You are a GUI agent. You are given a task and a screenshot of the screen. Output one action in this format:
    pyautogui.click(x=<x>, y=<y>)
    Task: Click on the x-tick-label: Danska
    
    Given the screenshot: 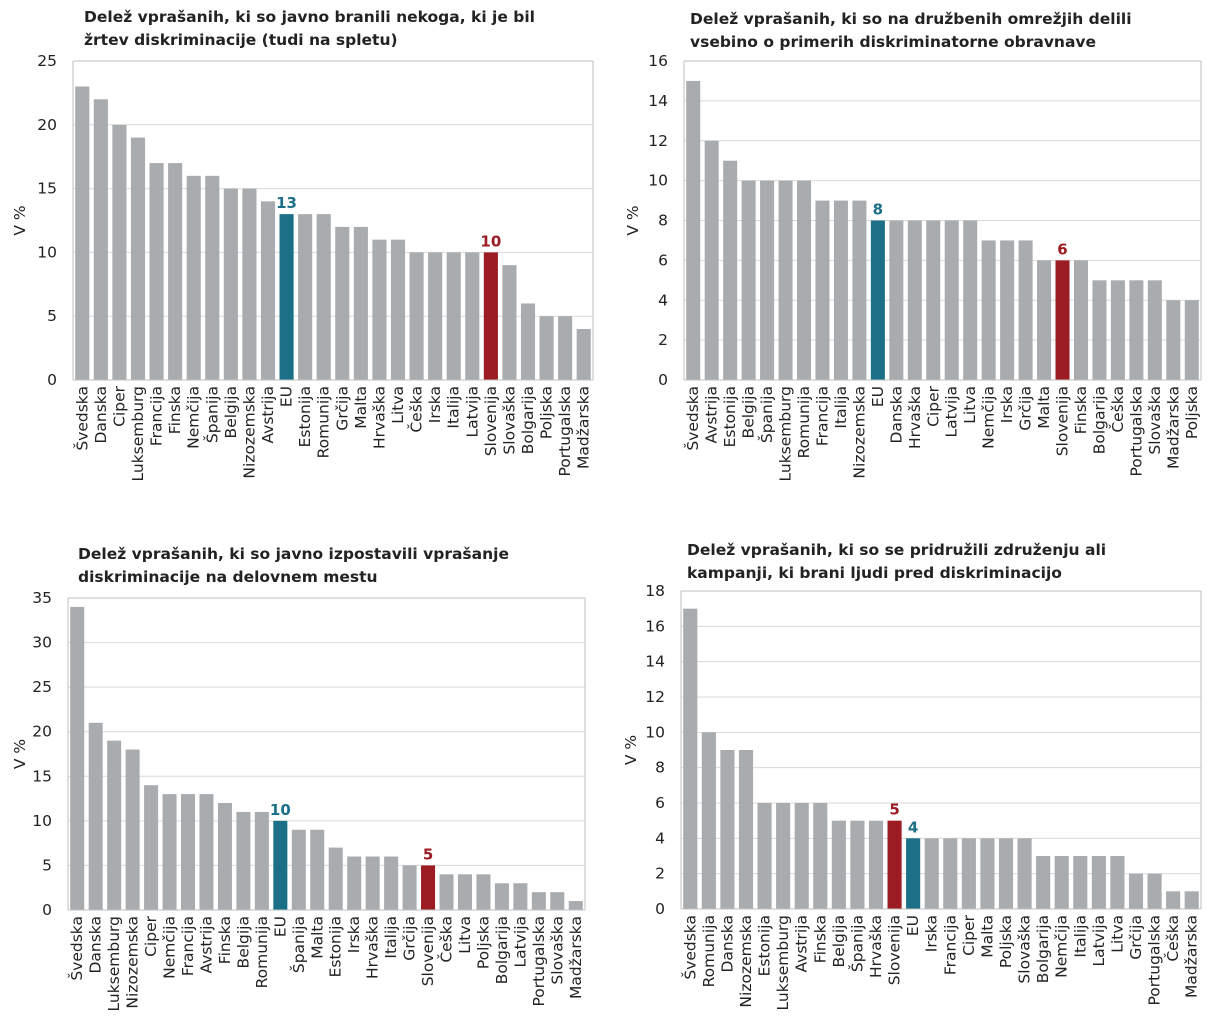 What is the action you would take?
    pyautogui.click(x=96, y=945)
    